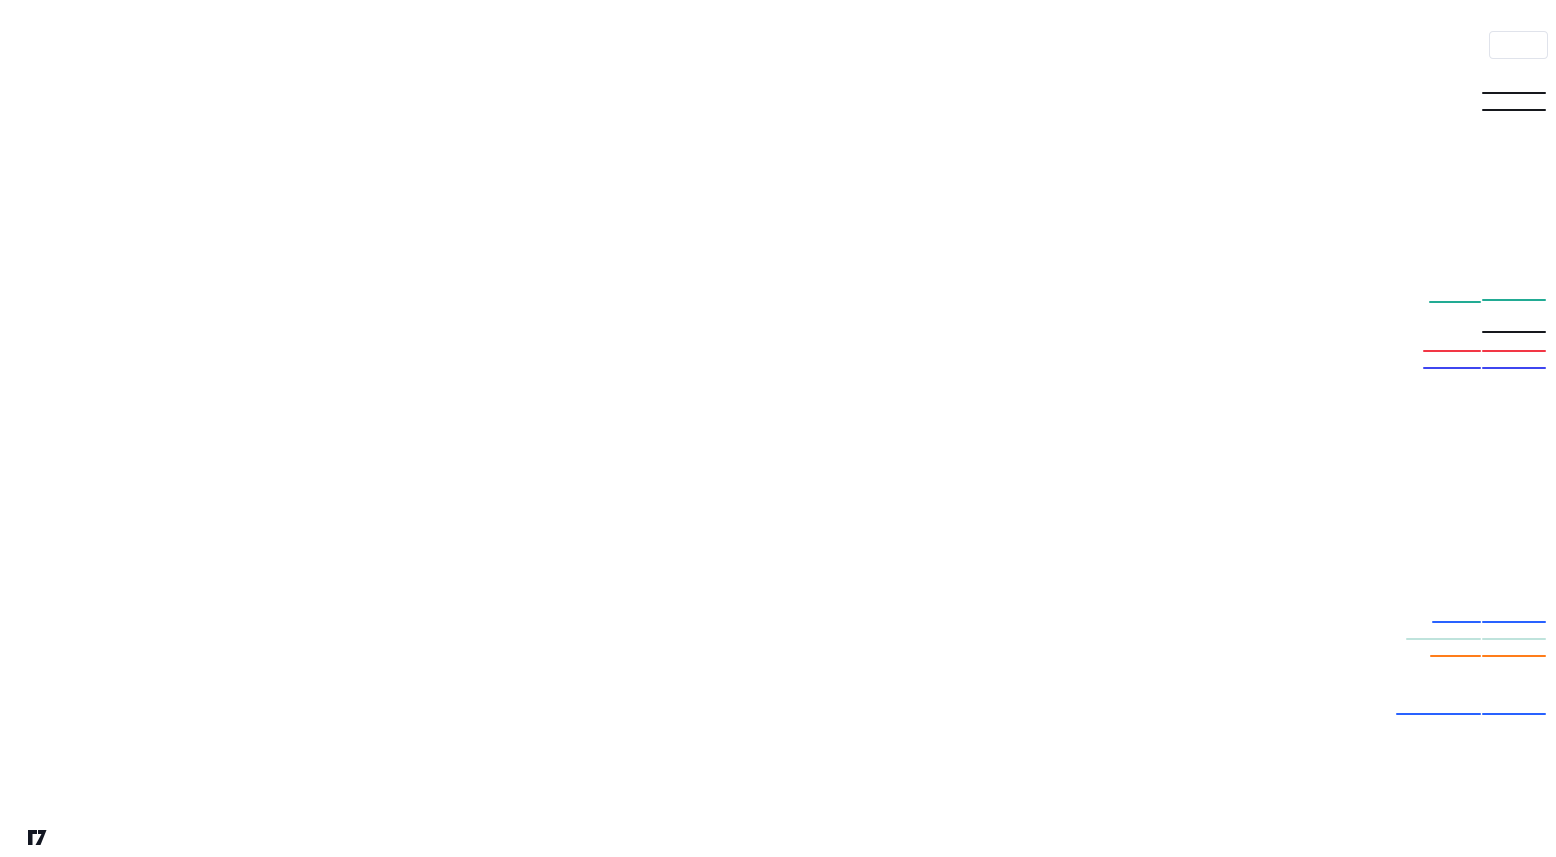 This screenshot has height=857, width=1556. I want to click on cc-legend, so click(22, 715).